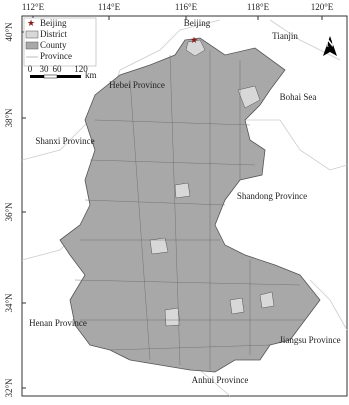 The image size is (349, 405). I want to click on lon-label: 114°E, so click(109, 7).